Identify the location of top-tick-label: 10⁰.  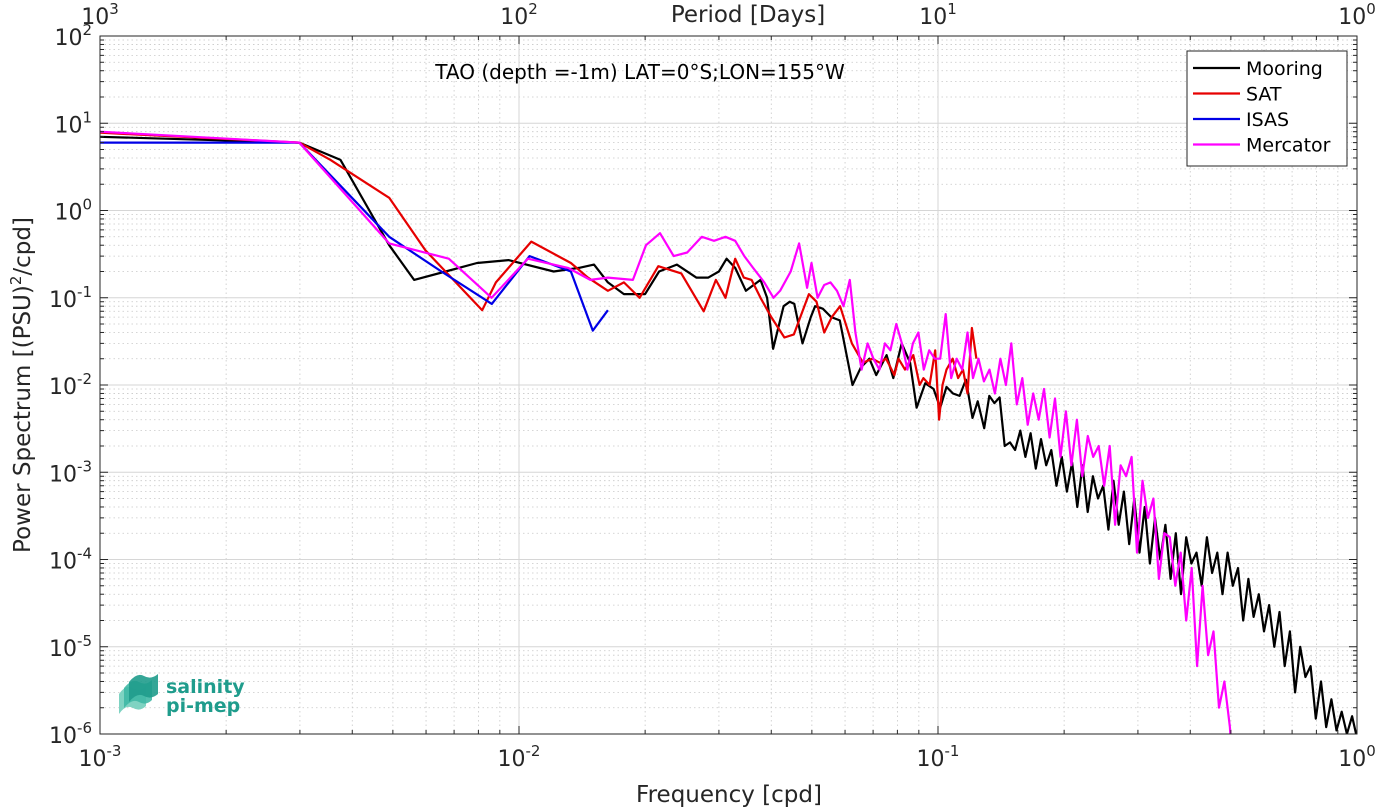
(1357, 15).